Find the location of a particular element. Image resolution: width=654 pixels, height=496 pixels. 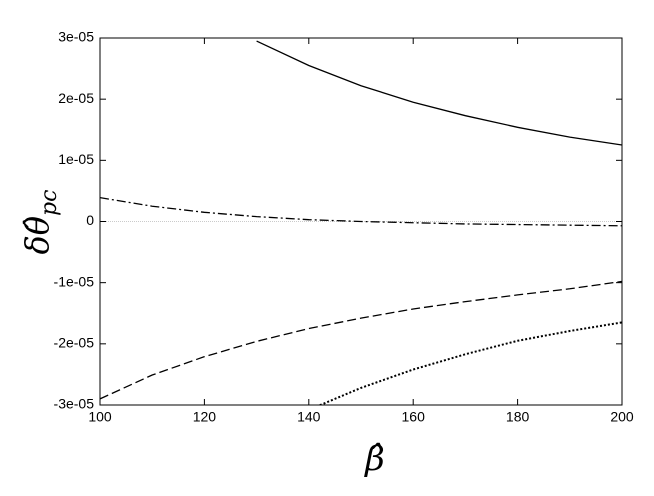

y-axis-label-group: δθ̂pc is located at coordinates (40, 222).